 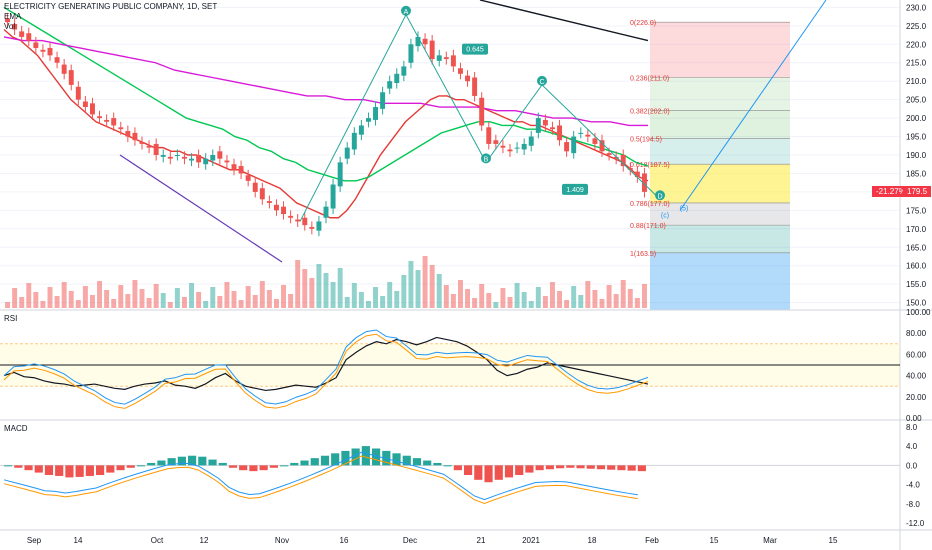 What do you see at coordinates (650, 112) in the screenshot?
I see `fib-level-label: 0.382(202.0)` at bounding box center [650, 112].